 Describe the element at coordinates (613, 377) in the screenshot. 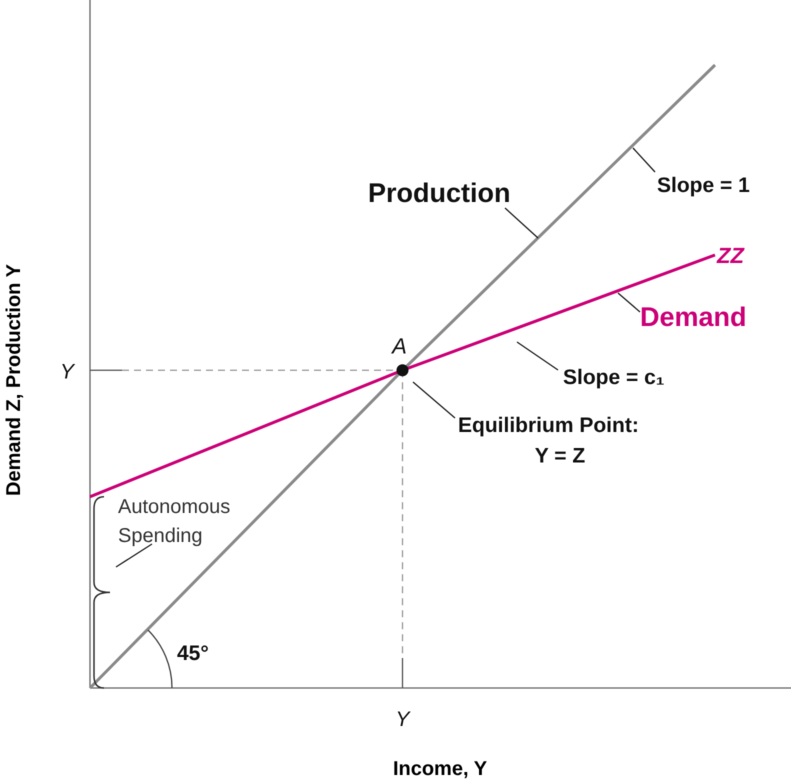

I see `annotation: Slope = c₁` at that location.